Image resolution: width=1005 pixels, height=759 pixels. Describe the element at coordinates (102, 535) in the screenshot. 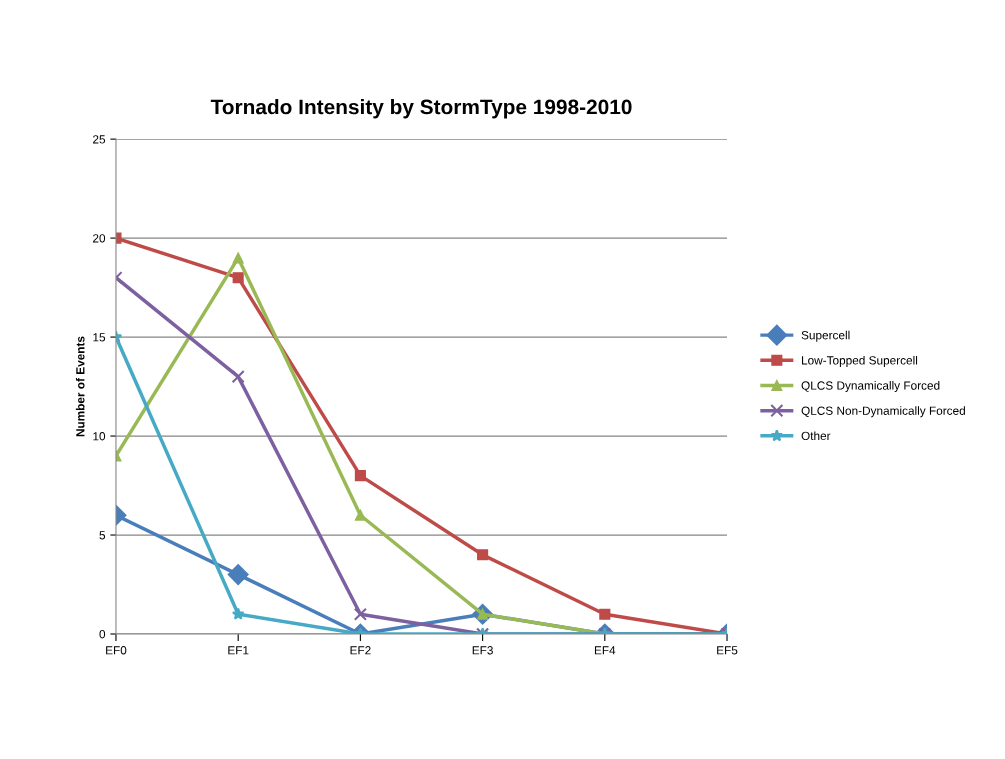

I see `y-tick-label: 5` at that location.